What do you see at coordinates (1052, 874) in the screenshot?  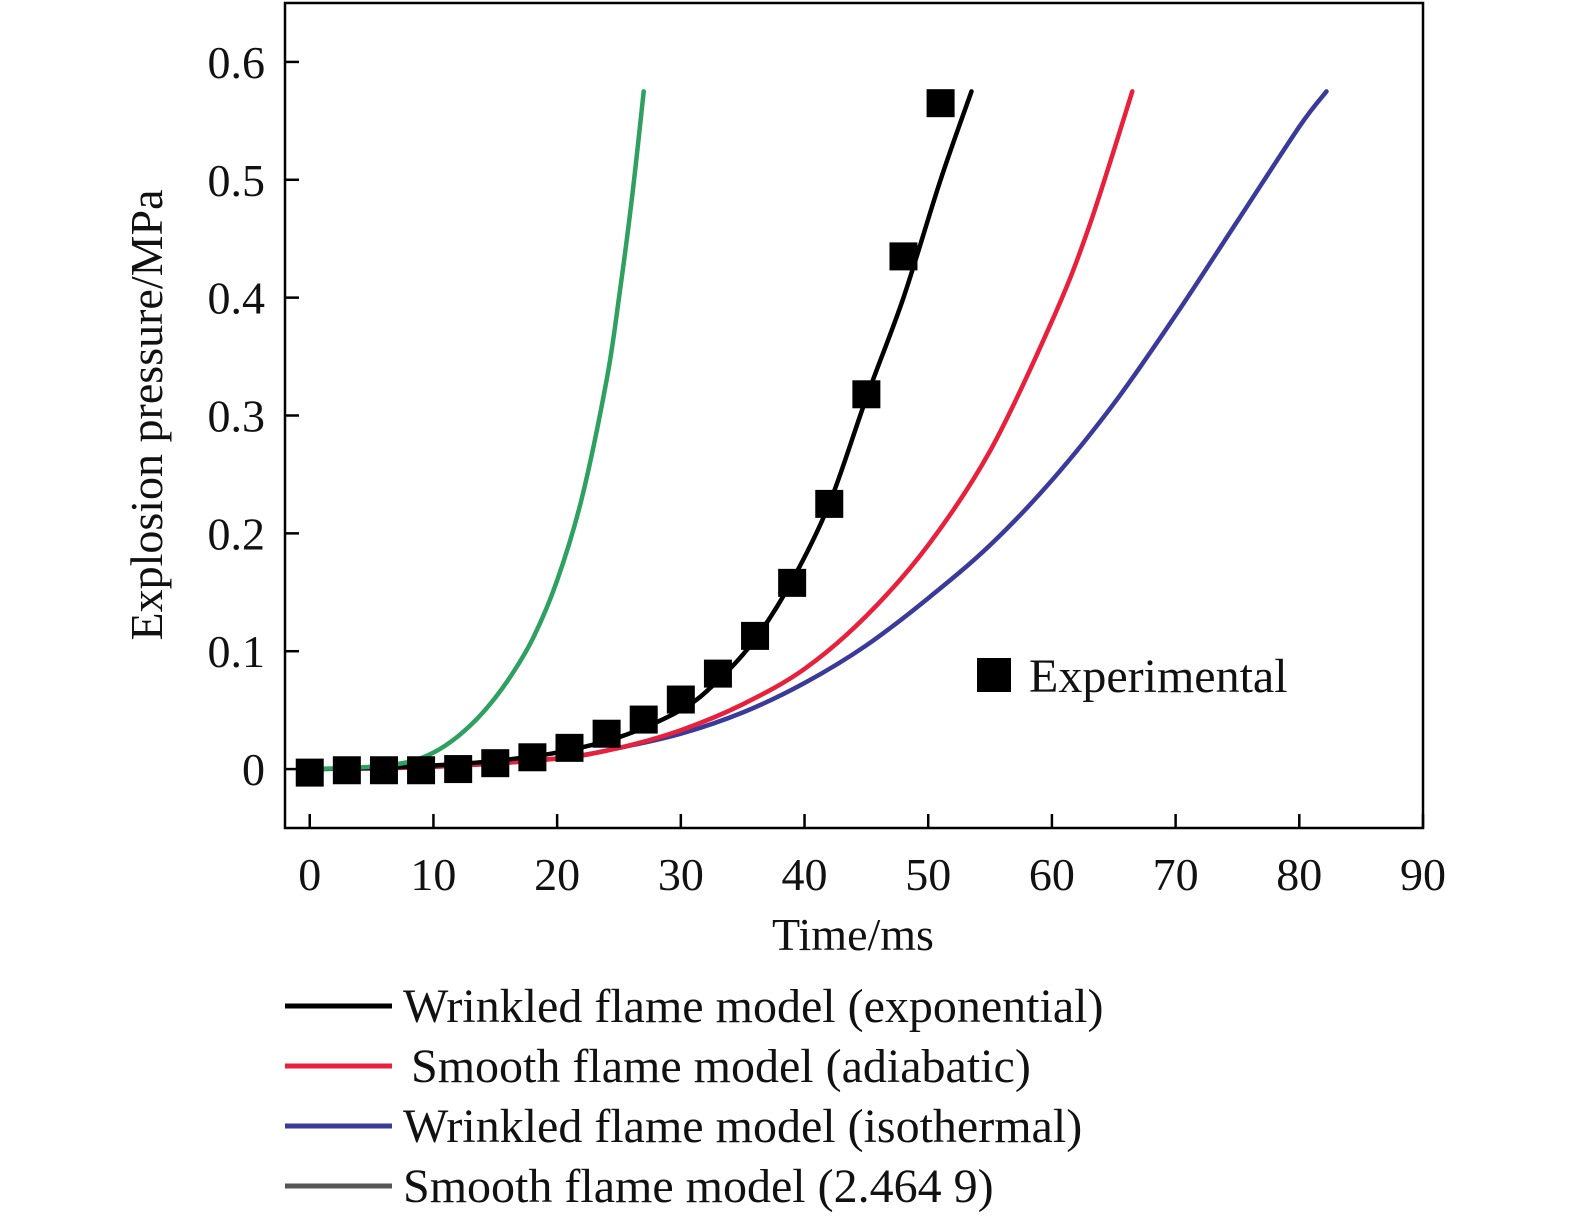 I see `x-tick-label: 60` at bounding box center [1052, 874].